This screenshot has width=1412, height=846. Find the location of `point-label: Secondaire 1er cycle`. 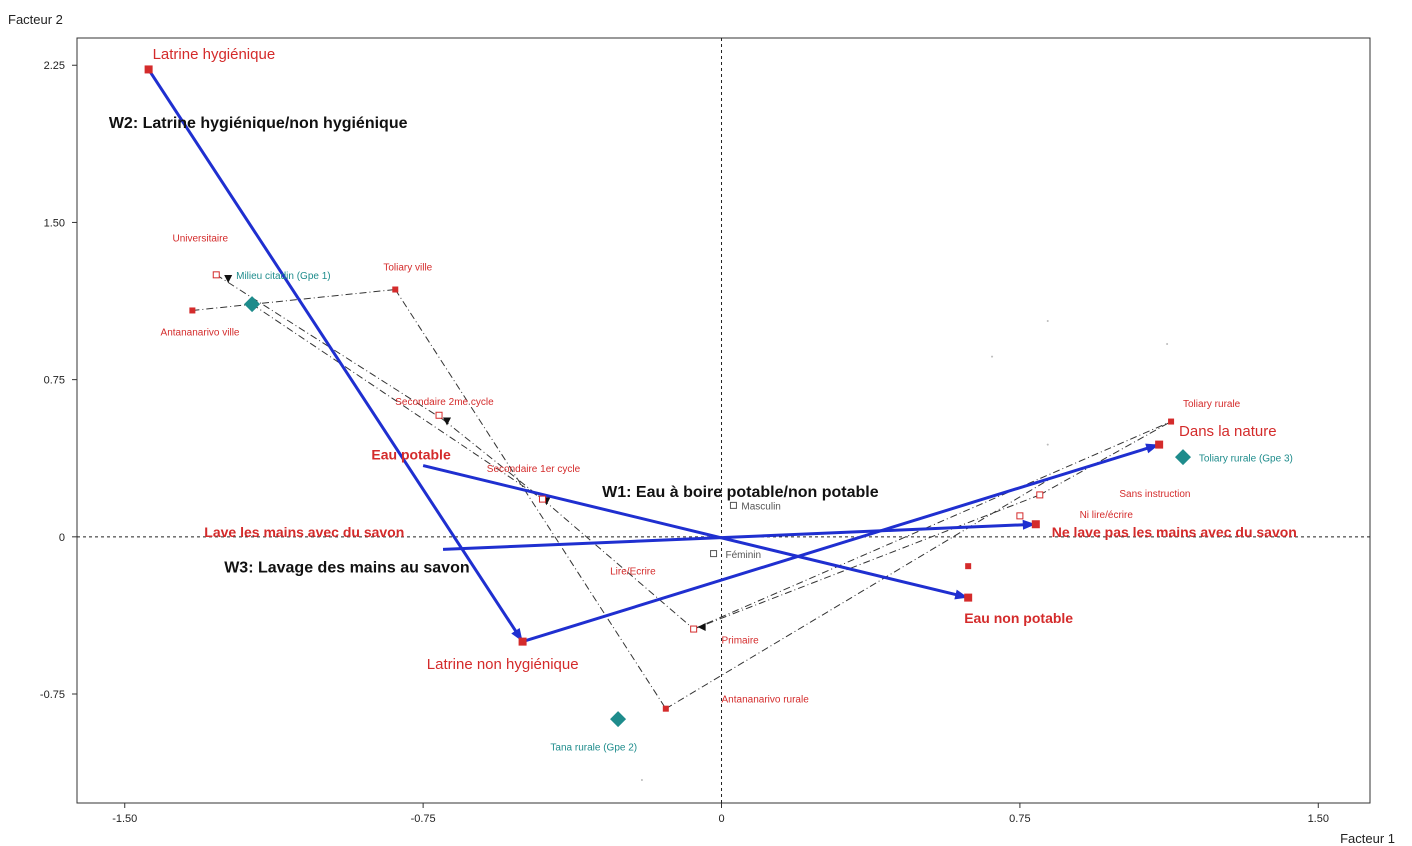

point-label: Secondaire 1er cycle is located at coordinates (534, 469).